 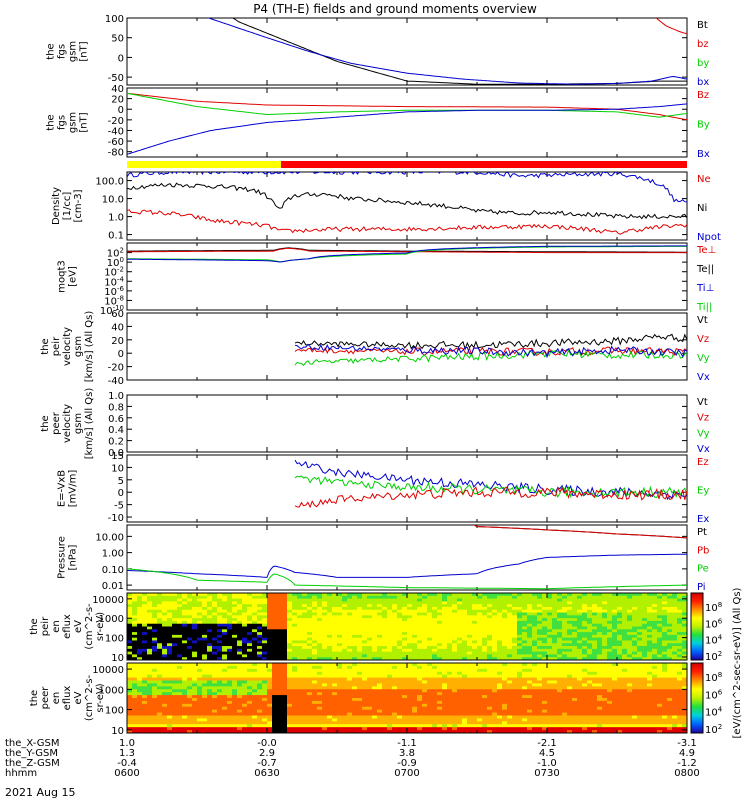 I want to click on y-tick-label: -40, so click(x=116, y=131).